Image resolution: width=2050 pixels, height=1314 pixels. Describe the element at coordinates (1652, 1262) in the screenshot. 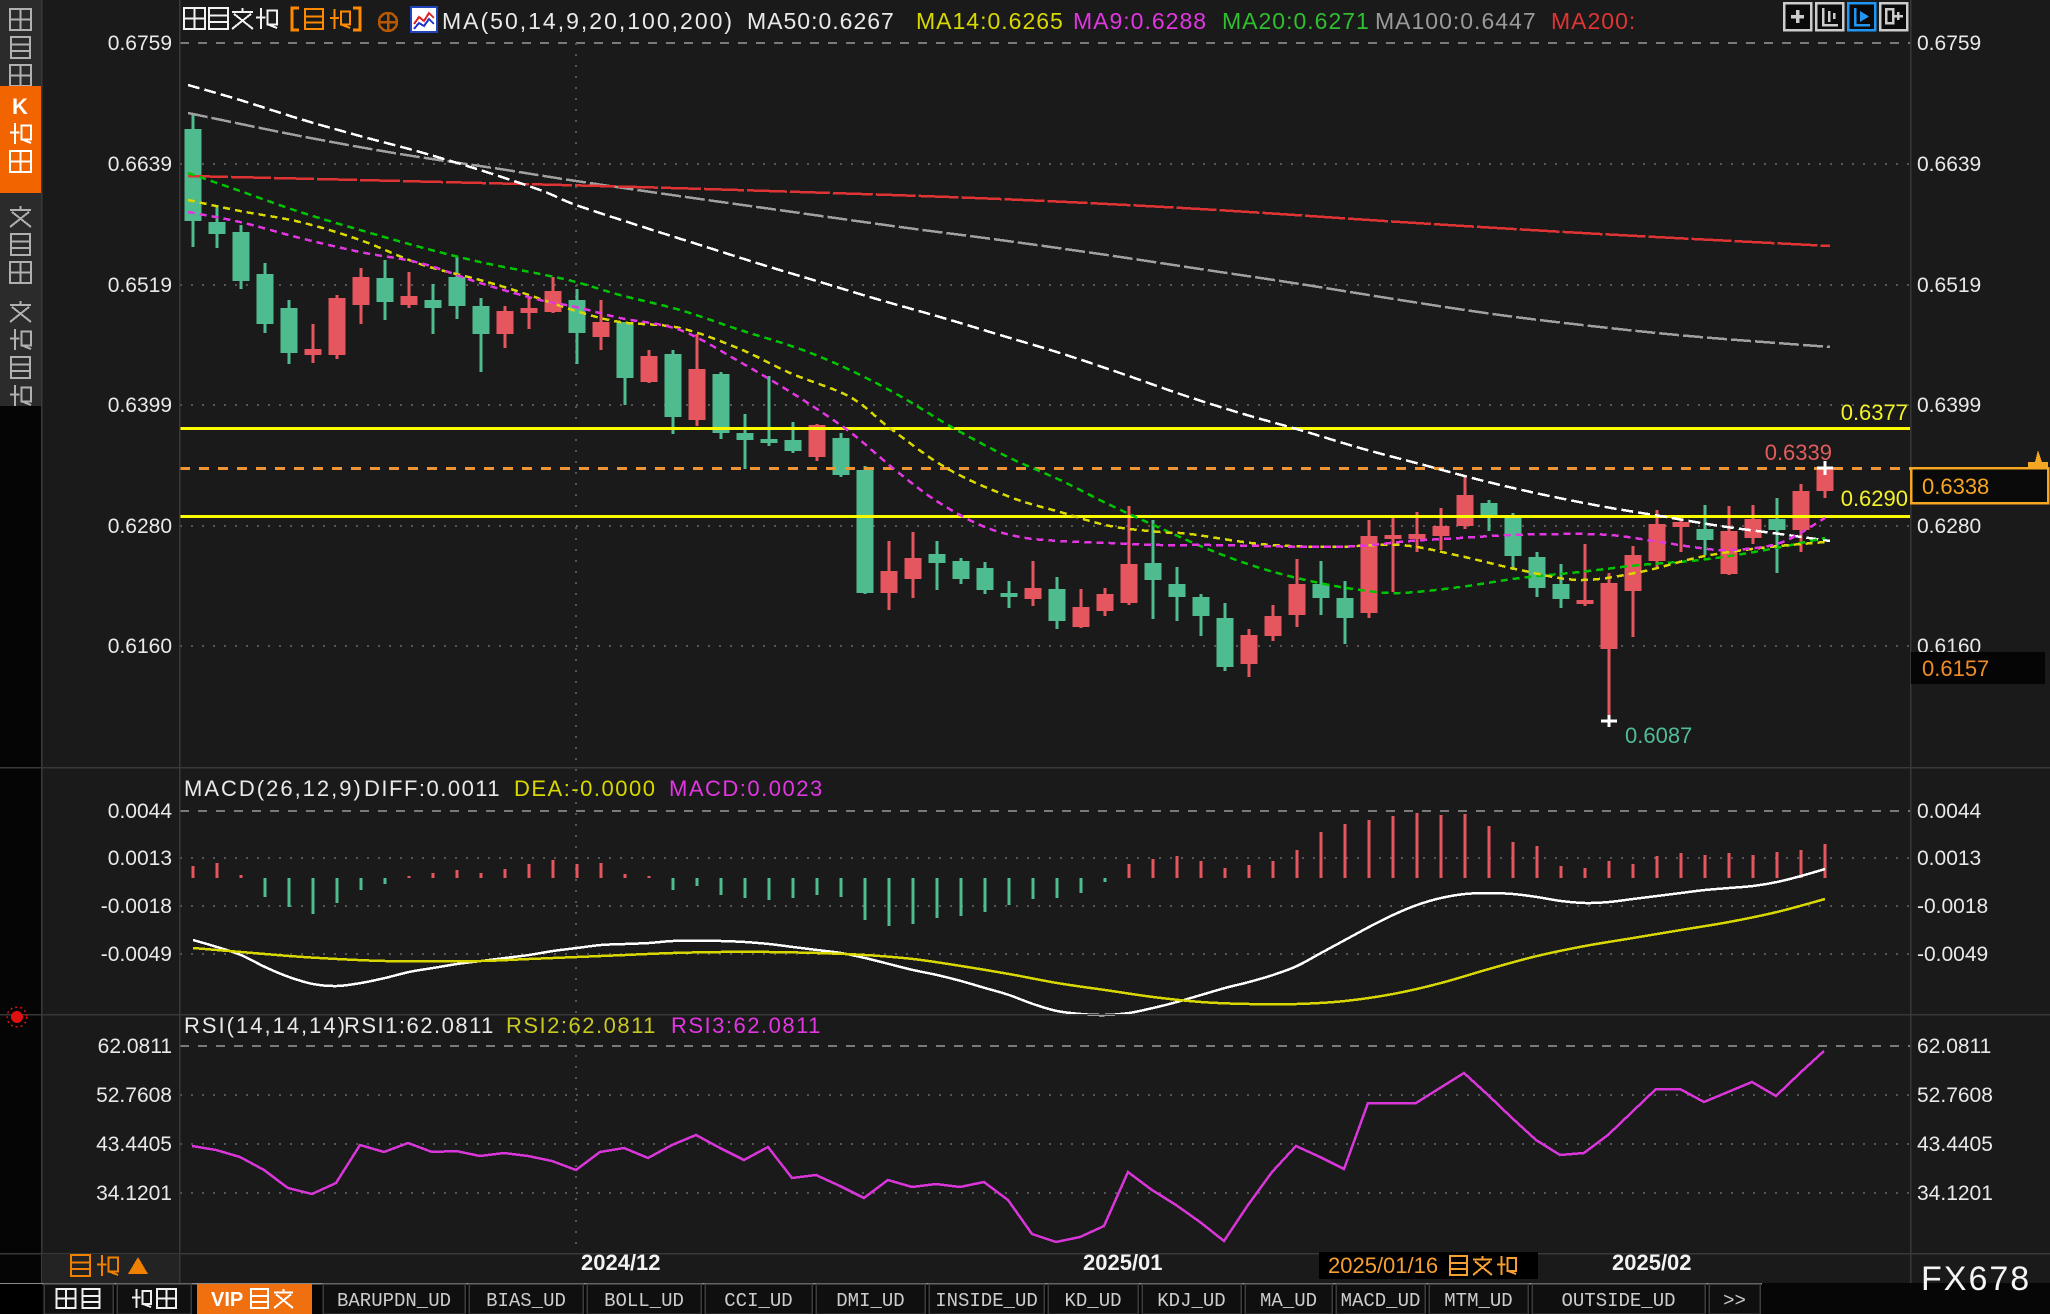

I see `svg-text: 2025/02` at that location.